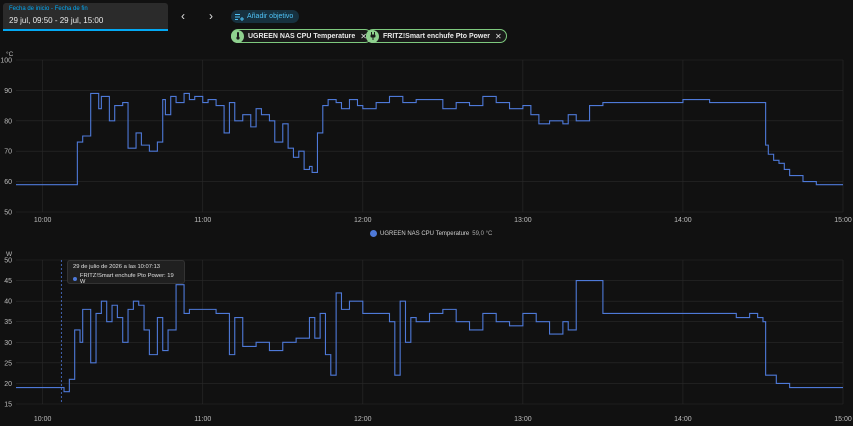 This screenshot has height=426, width=853. I want to click on y-tick-label: 20, so click(8, 384).